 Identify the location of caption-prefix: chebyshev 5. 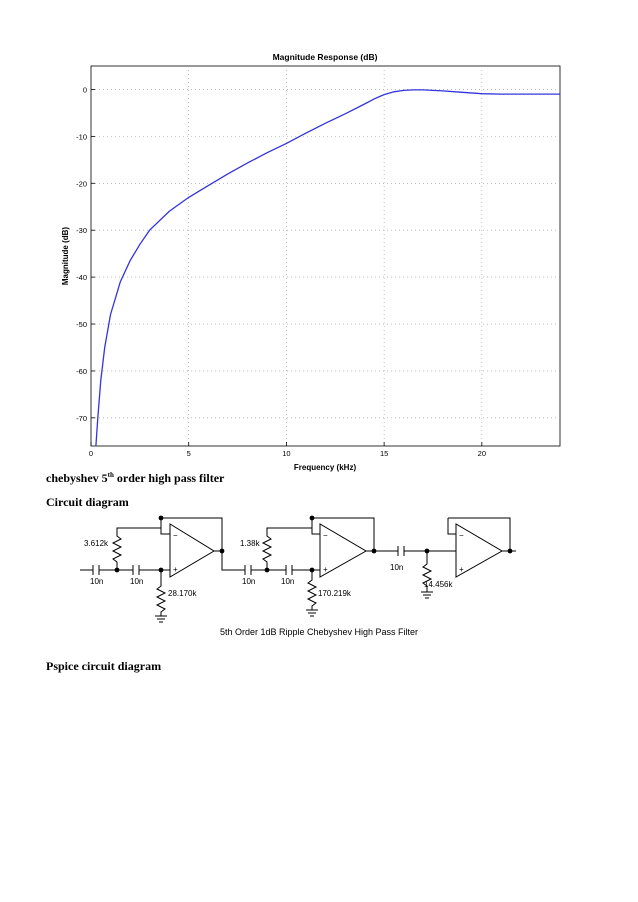
(77, 478).